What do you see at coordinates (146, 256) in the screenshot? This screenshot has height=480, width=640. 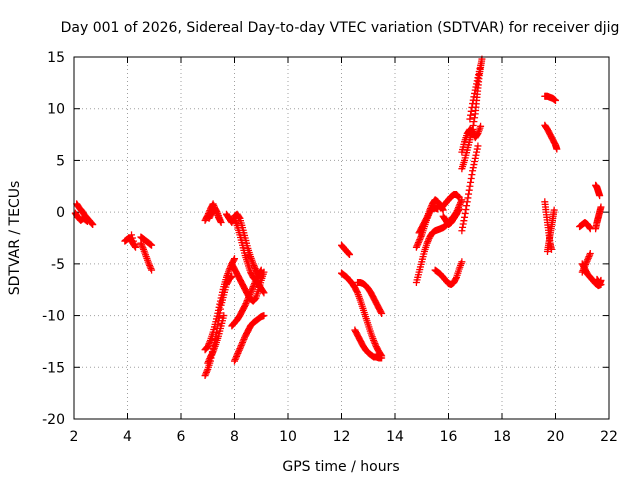 I see `data-series-s05` at bounding box center [146, 256].